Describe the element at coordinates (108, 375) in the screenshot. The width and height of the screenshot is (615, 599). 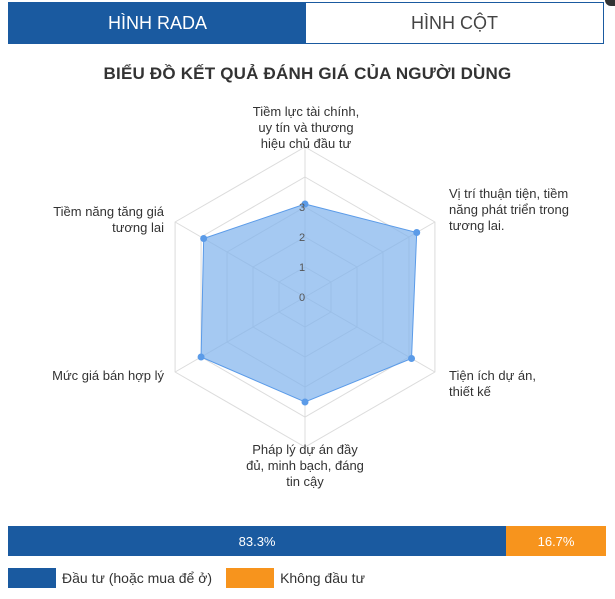
I see `axis-label-price: Mức giá bán hợp lý` at that location.